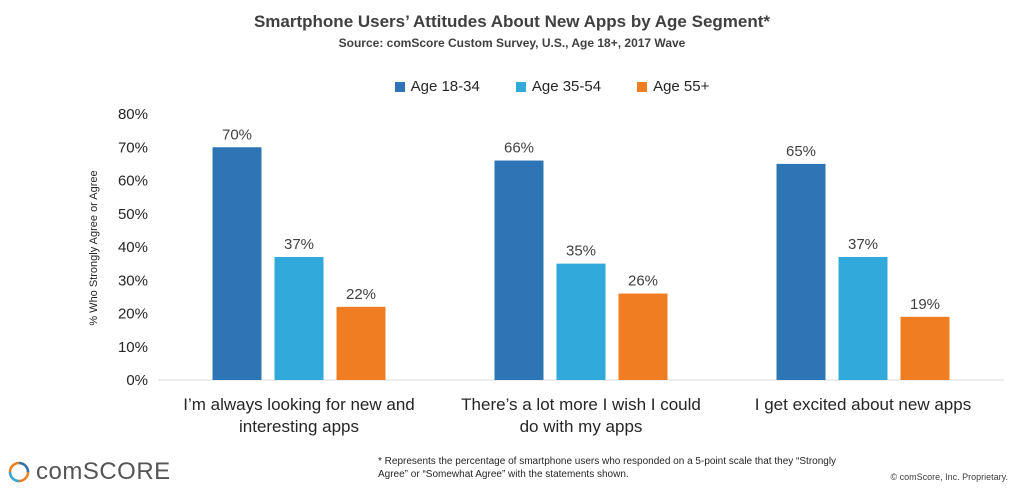  Describe the element at coordinates (643, 281) in the screenshot. I see `data-label: 26%` at that location.